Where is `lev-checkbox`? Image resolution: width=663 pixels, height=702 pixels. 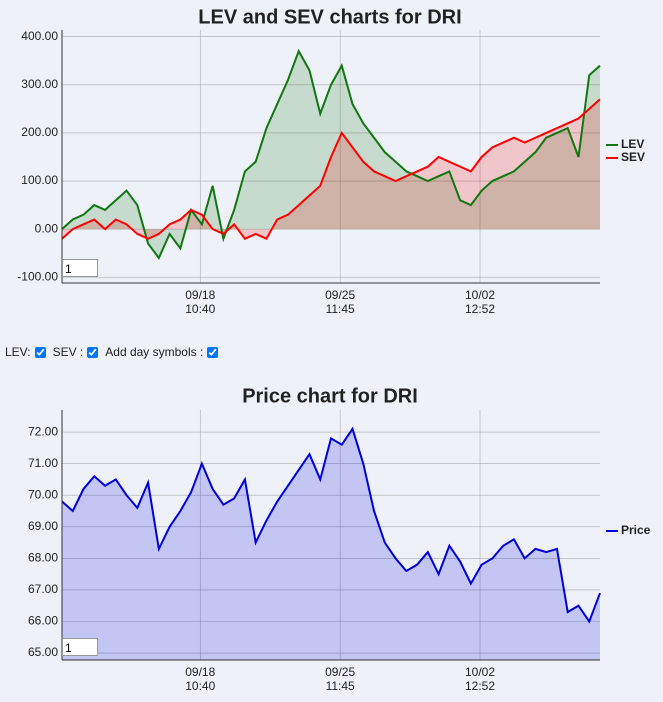
lev-checkbox is located at coordinates (40, 352).